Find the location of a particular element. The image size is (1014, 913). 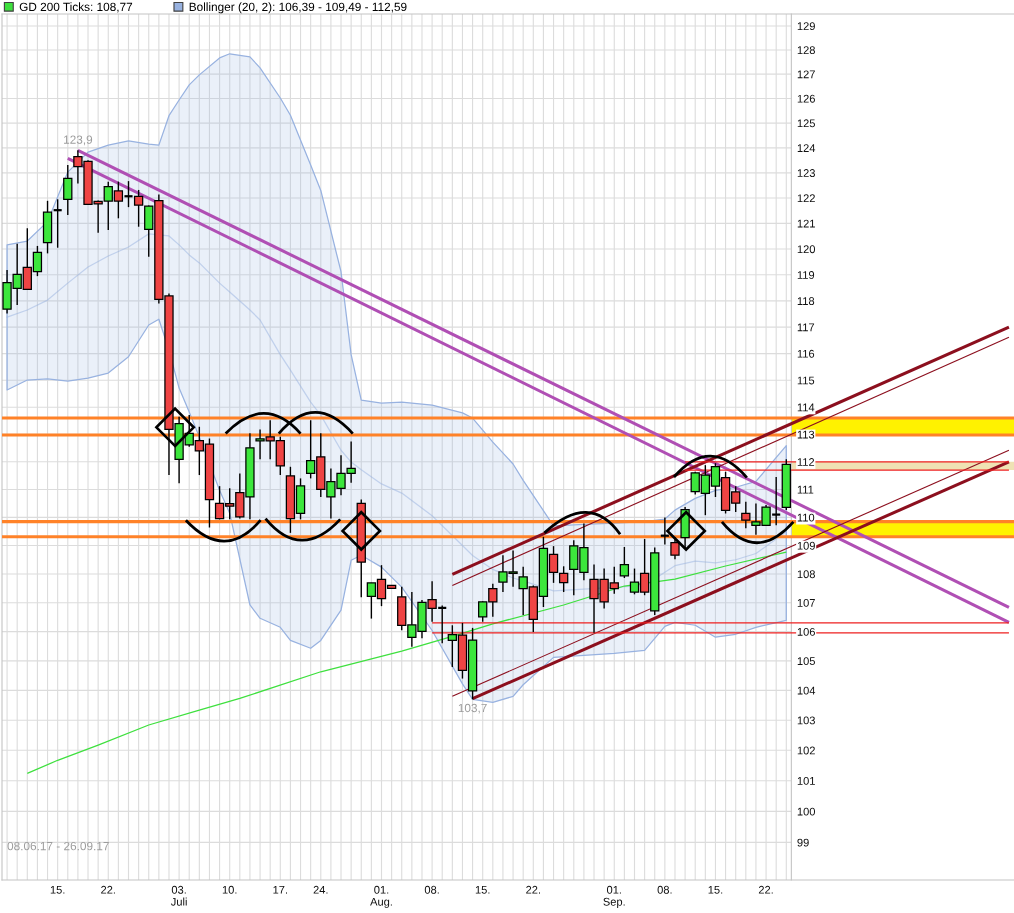

x-tick-label: 17. is located at coordinates (280, 889).